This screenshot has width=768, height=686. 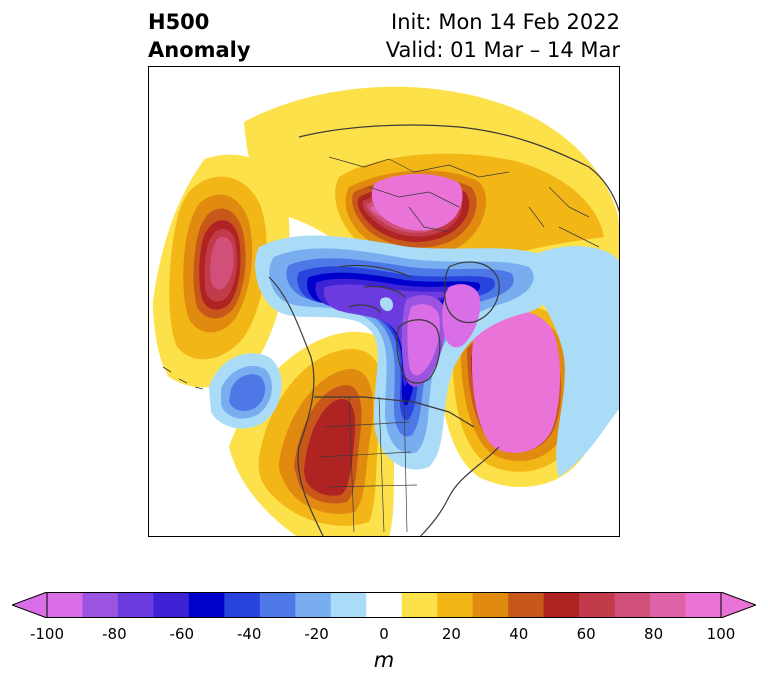 I want to click on colorbar-tick-label: 20, so click(x=451, y=634).